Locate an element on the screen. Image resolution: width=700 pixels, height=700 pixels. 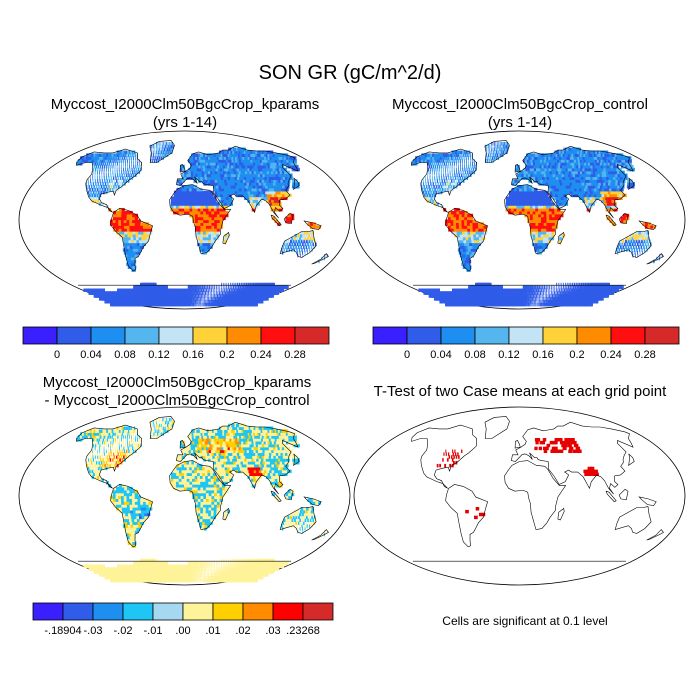
colorbar-difference: -.18904 -.03 -.02 -.01 .00 .01 .02 .03 .23268 is located at coordinates (183, 619).